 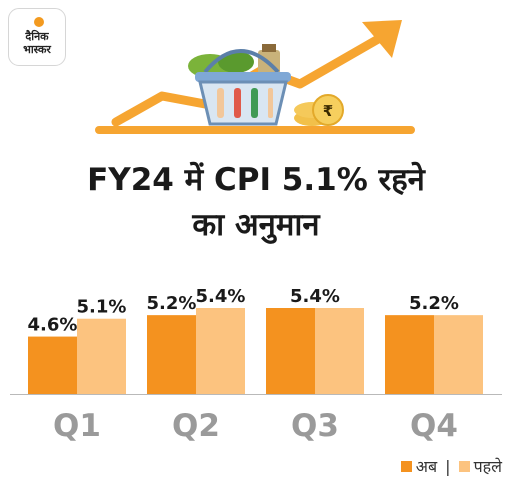 What do you see at coordinates (101, 356) in the screenshot?
I see `bar-before-q1` at bounding box center [101, 356].